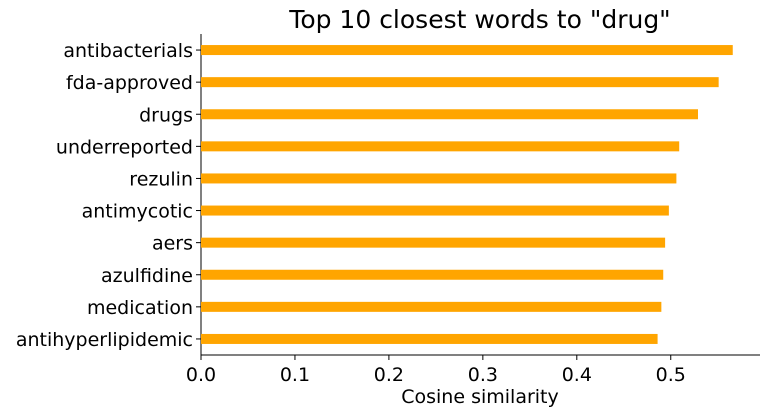 The height and width of the screenshot is (414, 766). I want to click on y-tick-label: rezulin, so click(161, 179).